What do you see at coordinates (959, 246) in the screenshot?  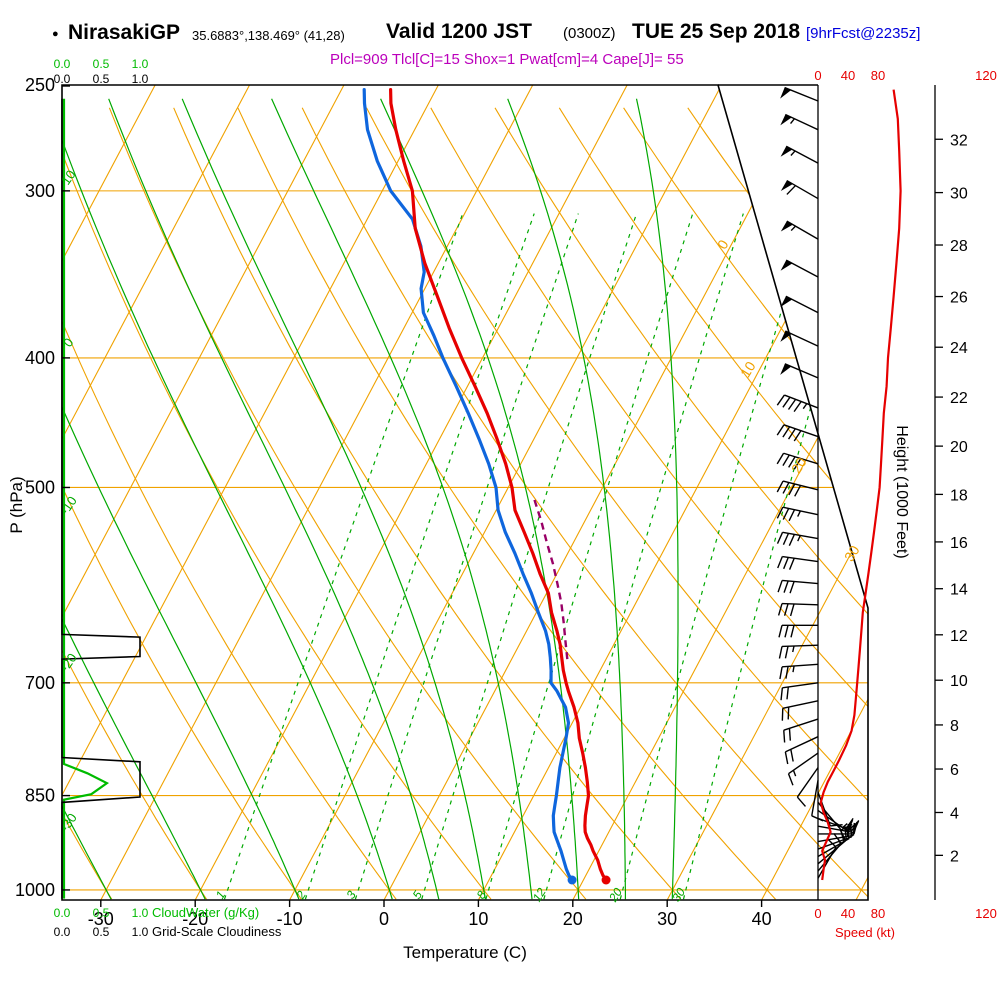 I see `svg-text: 28` at bounding box center [959, 246].